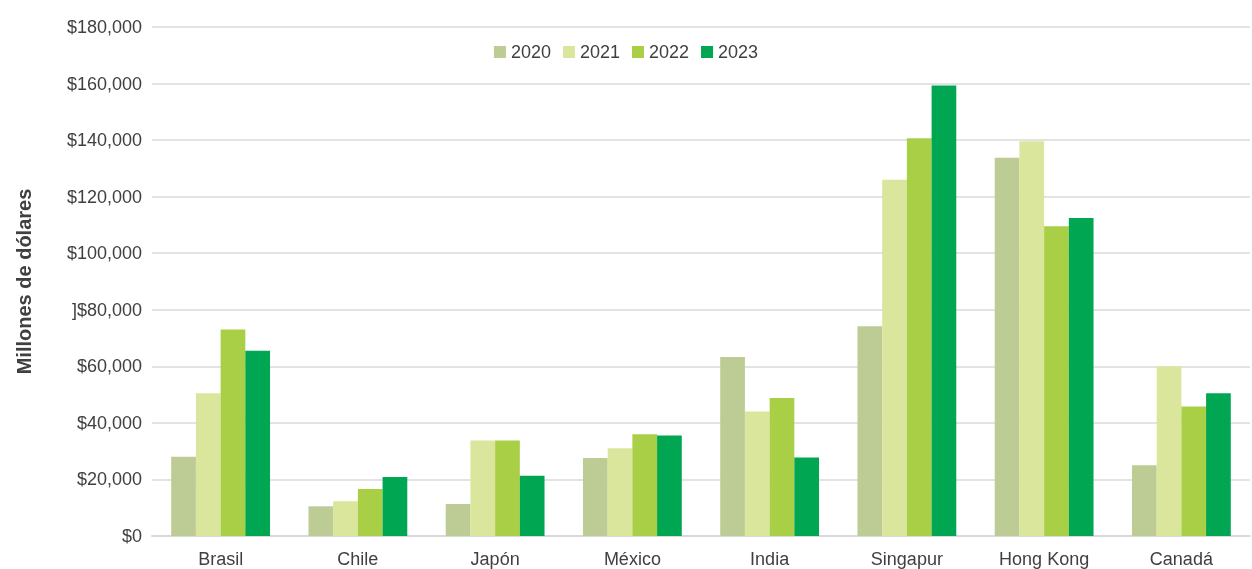 Image resolution: width=1252 pixels, height=569 pixels. I want to click on y-tick-label: $180,000, so click(104, 27).